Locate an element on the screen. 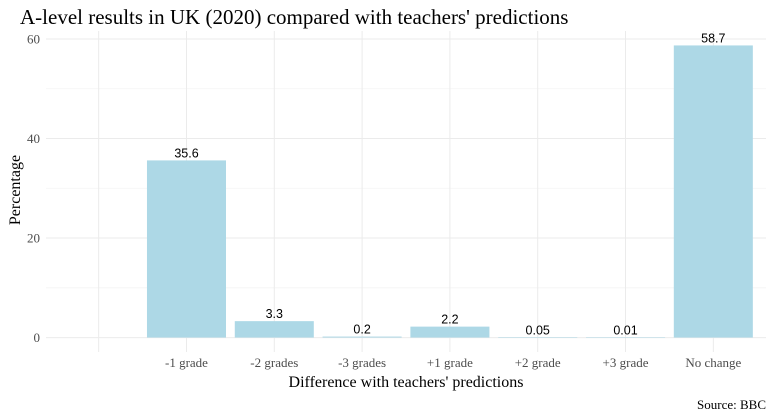 The image size is (774, 419). x-tick-label: -1 grade is located at coordinates (186, 362).